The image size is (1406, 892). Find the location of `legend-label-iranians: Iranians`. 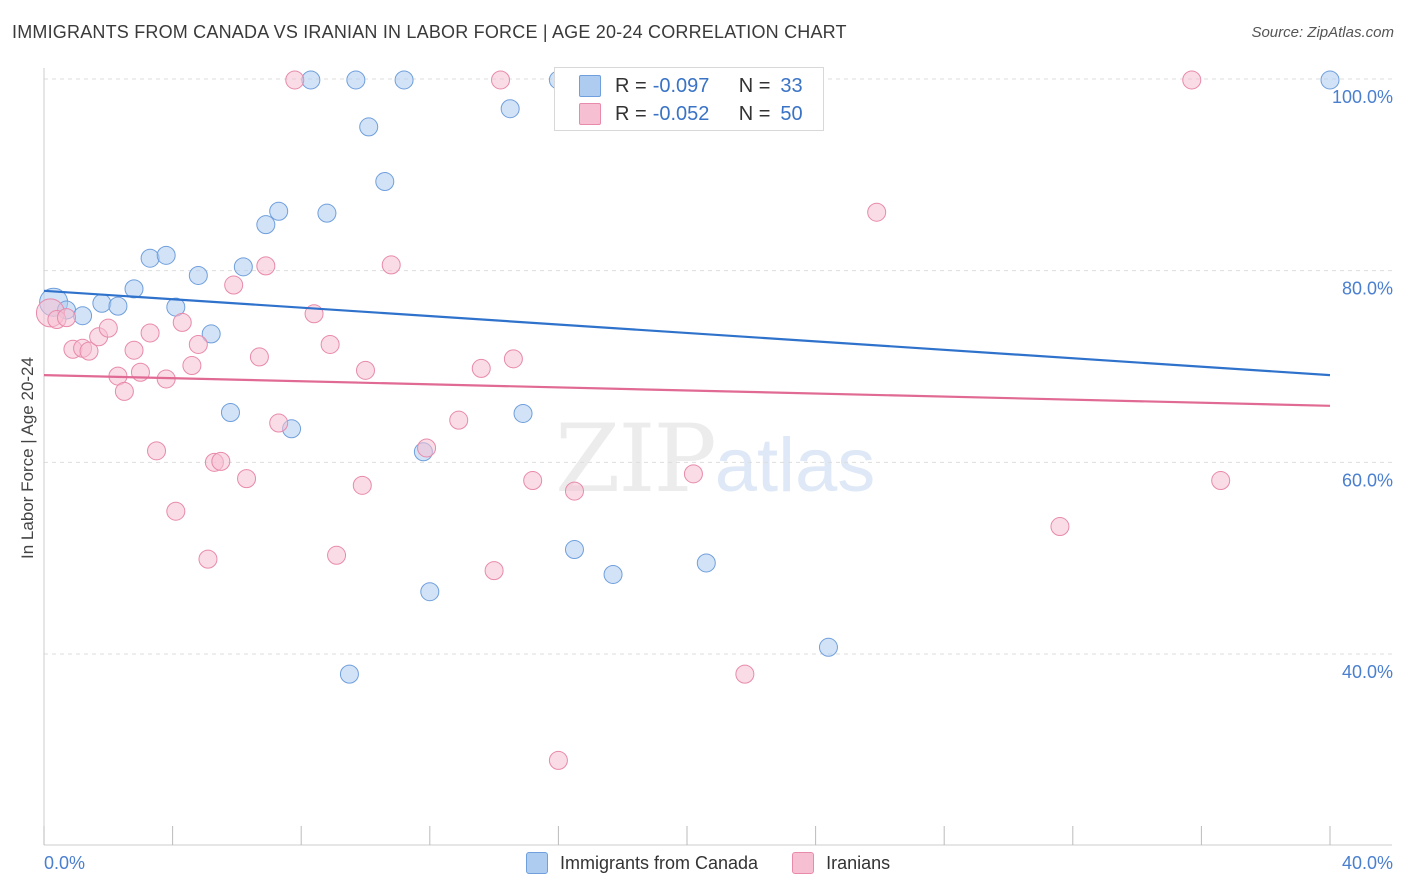

legend-label-iranians: Iranians is located at coordinates (858, 862).